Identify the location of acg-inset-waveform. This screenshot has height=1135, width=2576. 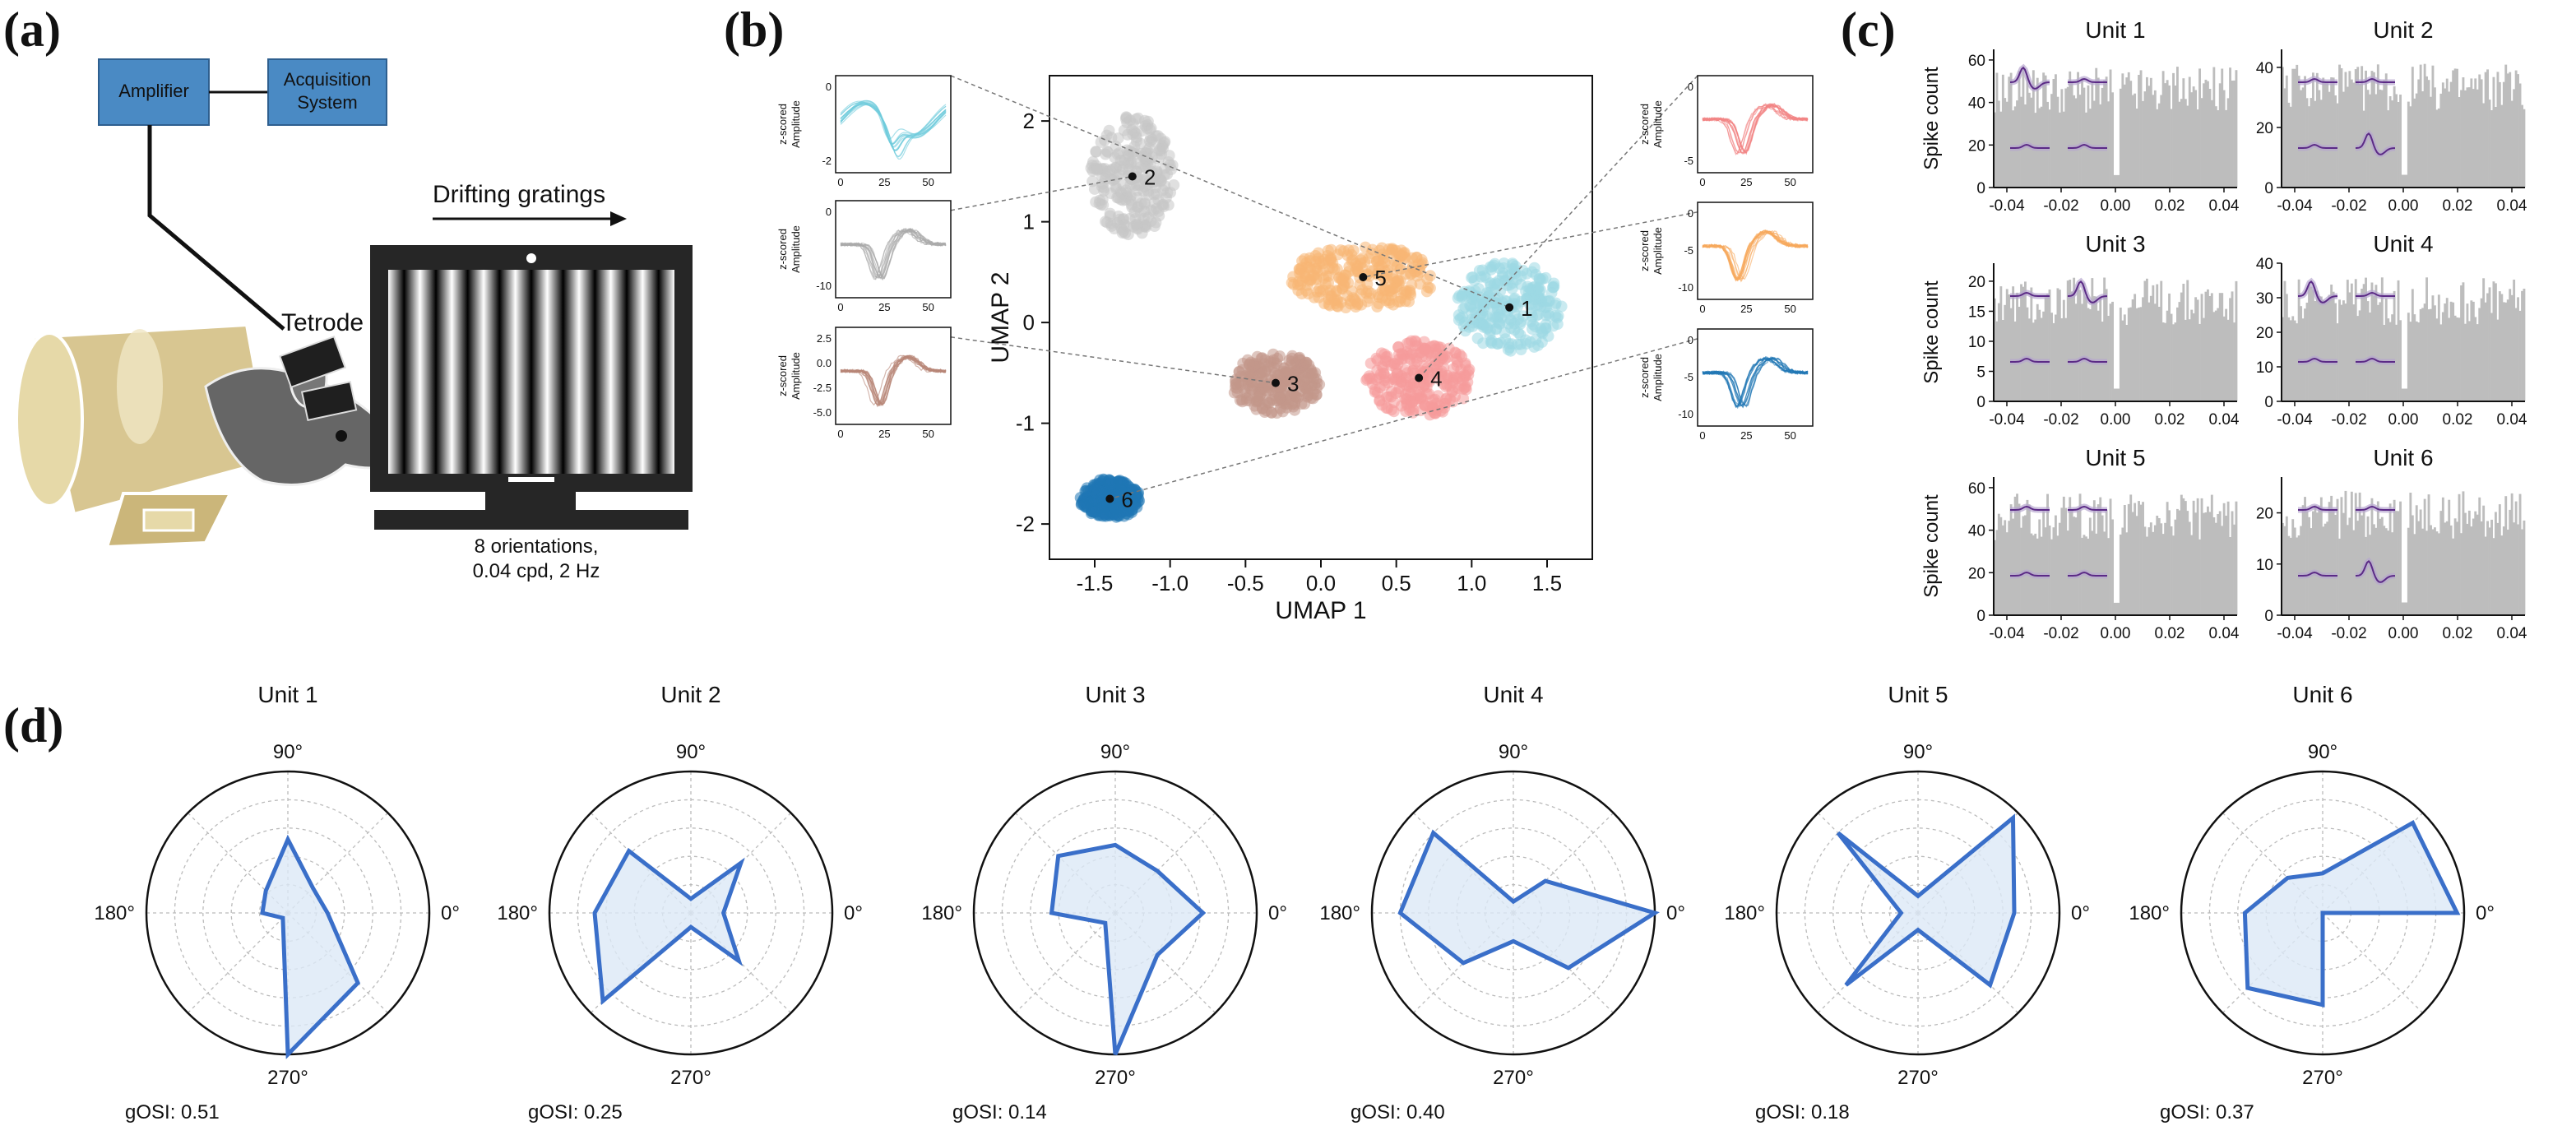
(2030, 146).